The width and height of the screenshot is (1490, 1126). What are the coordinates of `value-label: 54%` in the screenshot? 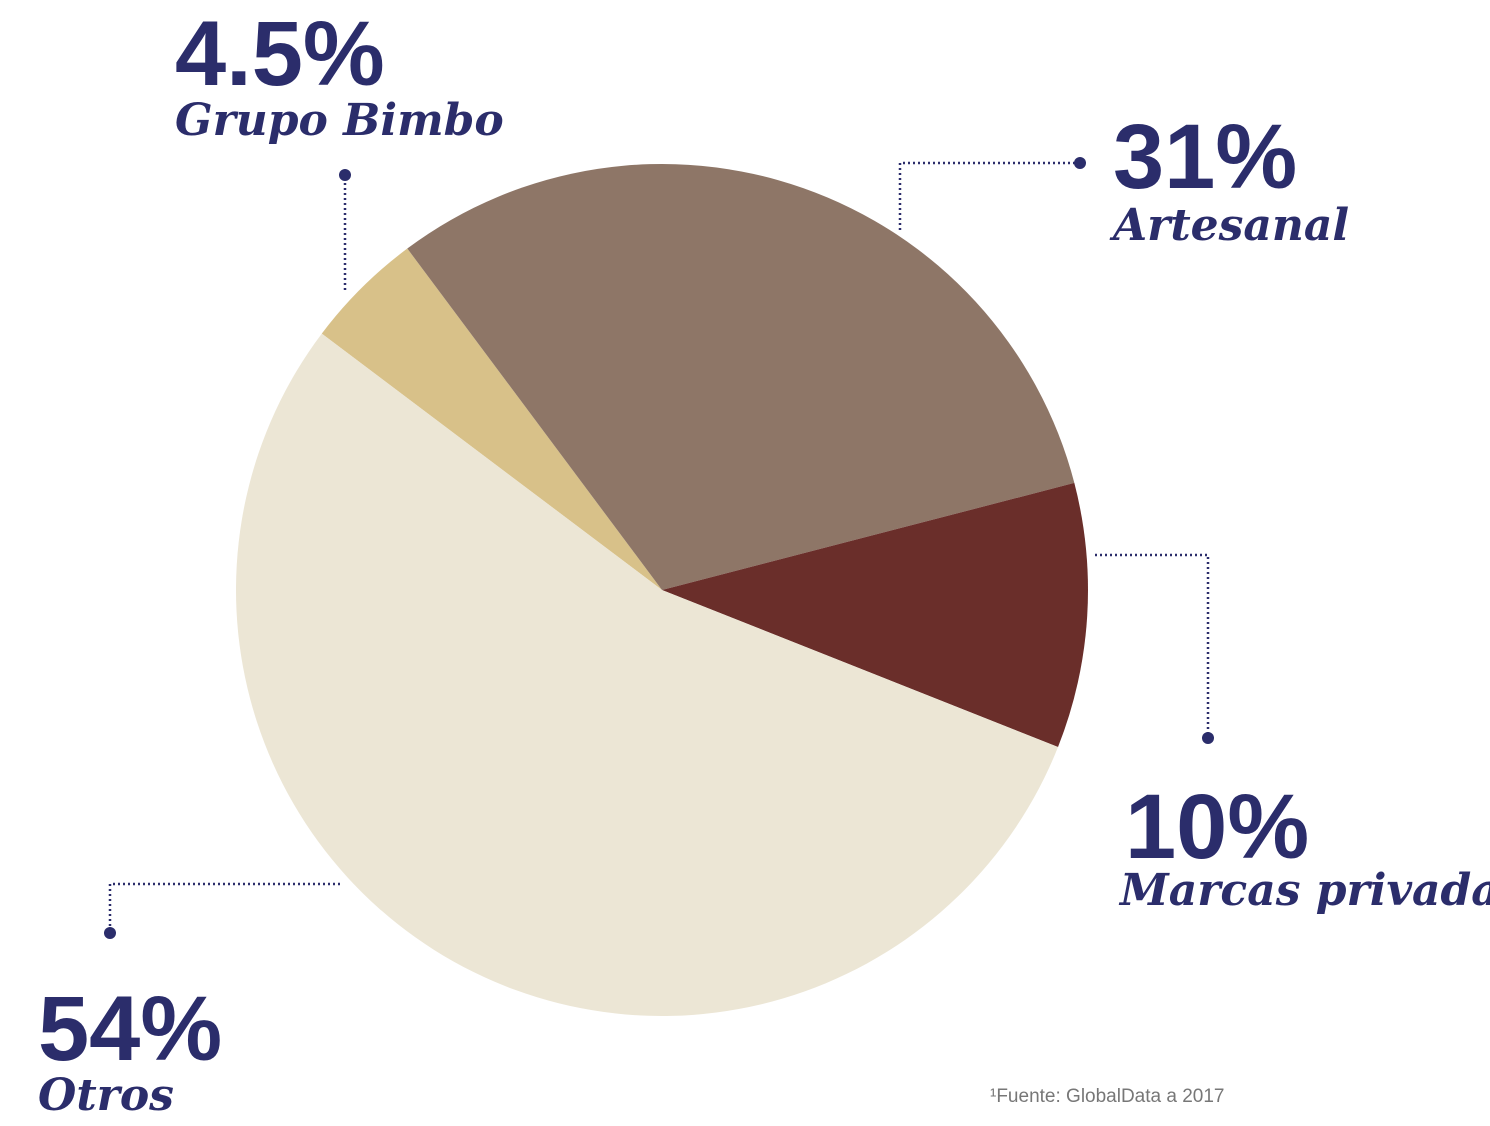 It's located at (130, 1029).